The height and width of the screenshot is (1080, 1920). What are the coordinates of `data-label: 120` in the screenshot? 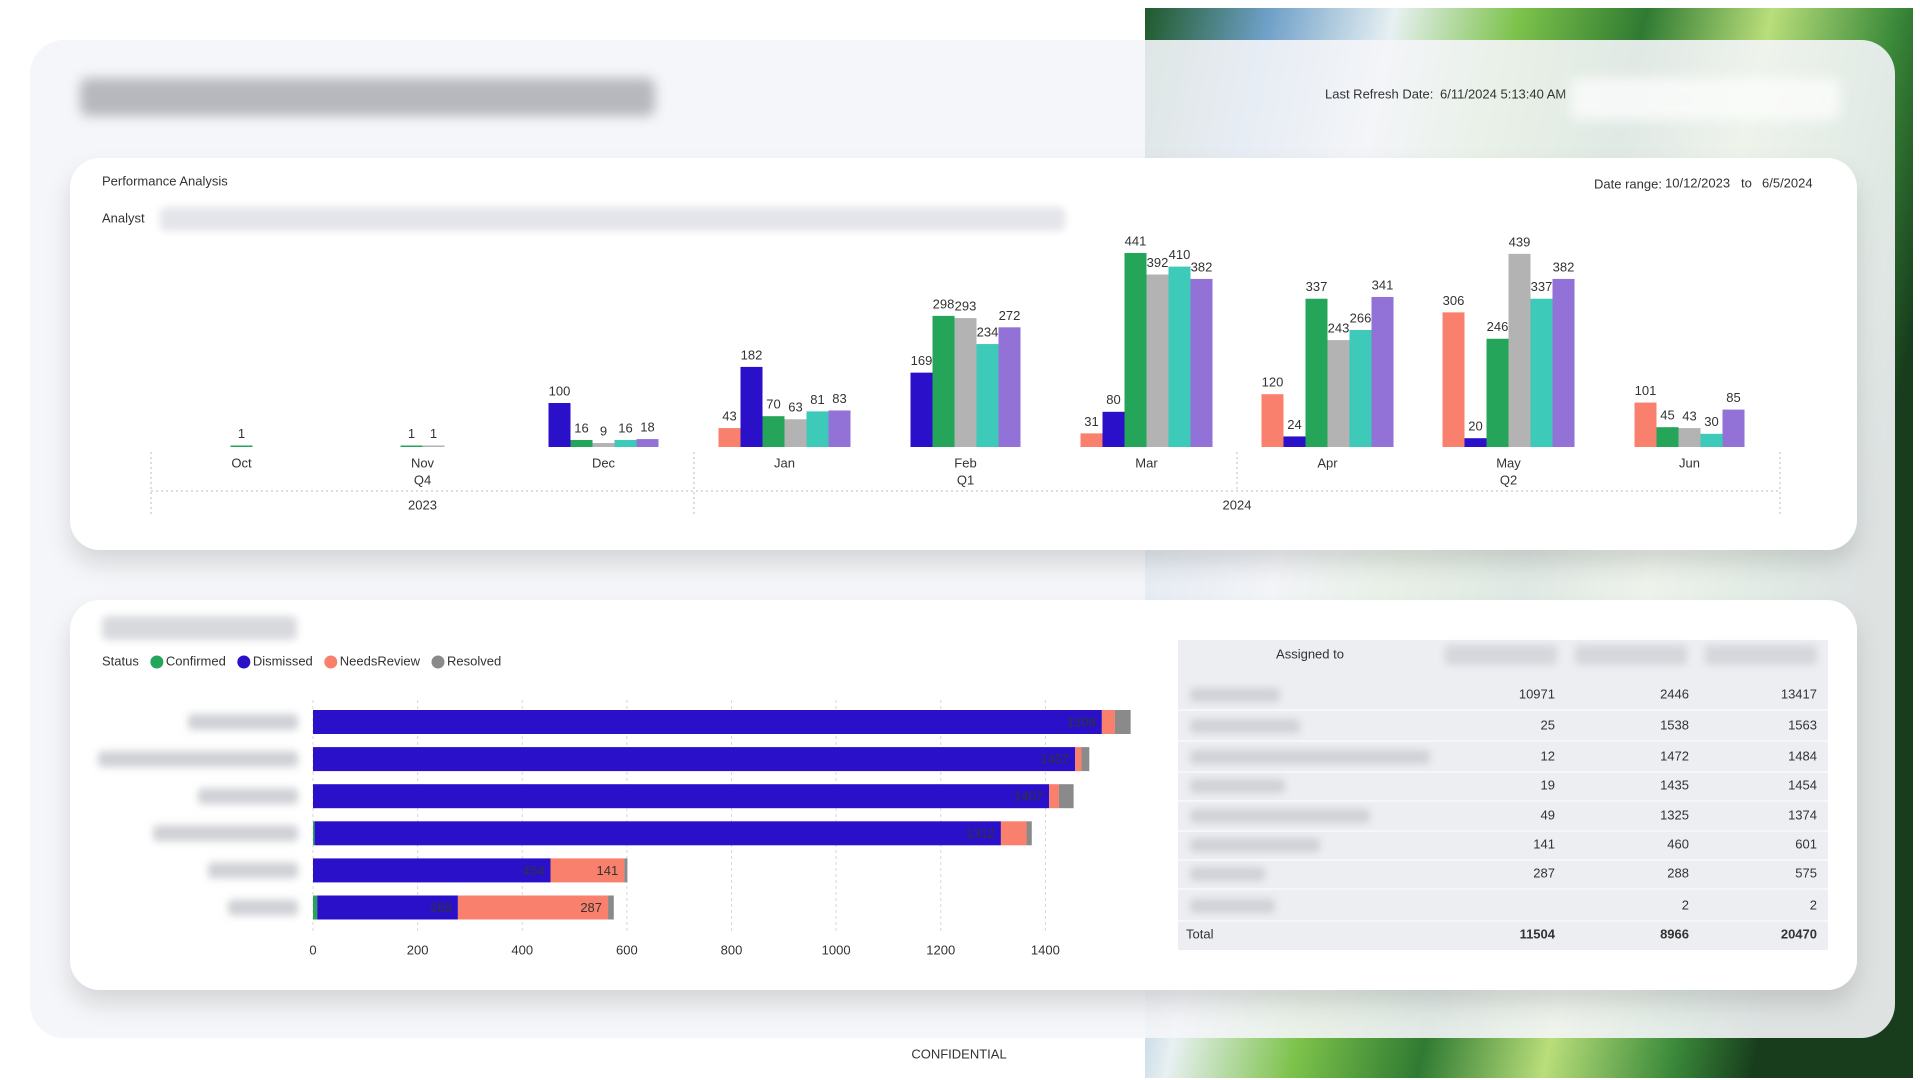 It's located at (1273, 382).